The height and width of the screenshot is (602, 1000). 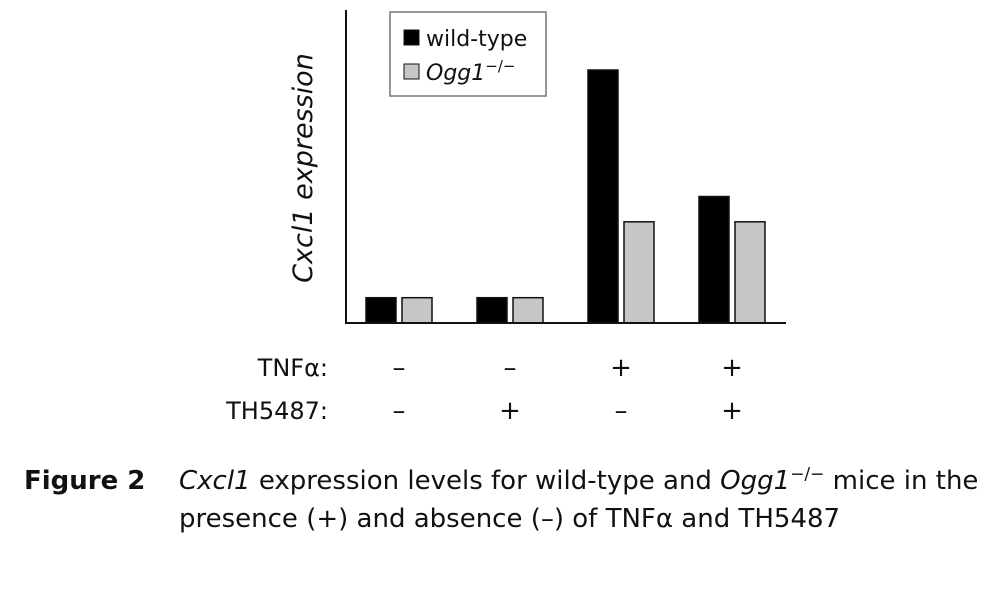 I want to click on caption-gene: Cxcl1, so click(x=215, y=481).